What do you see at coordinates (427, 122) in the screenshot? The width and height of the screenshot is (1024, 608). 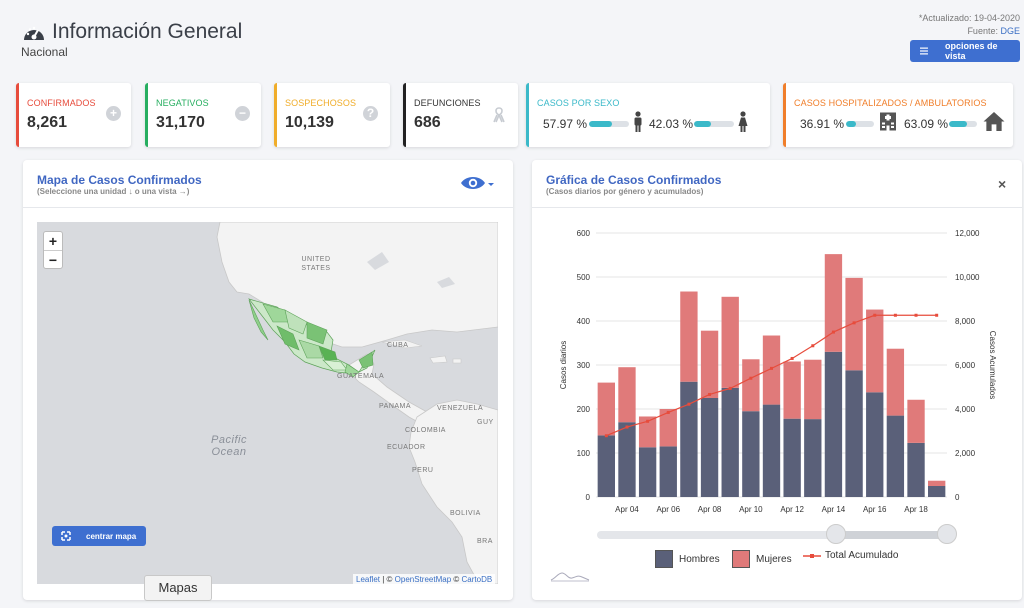 I see `deaths-value: 686` at bounding box center [427, 122].